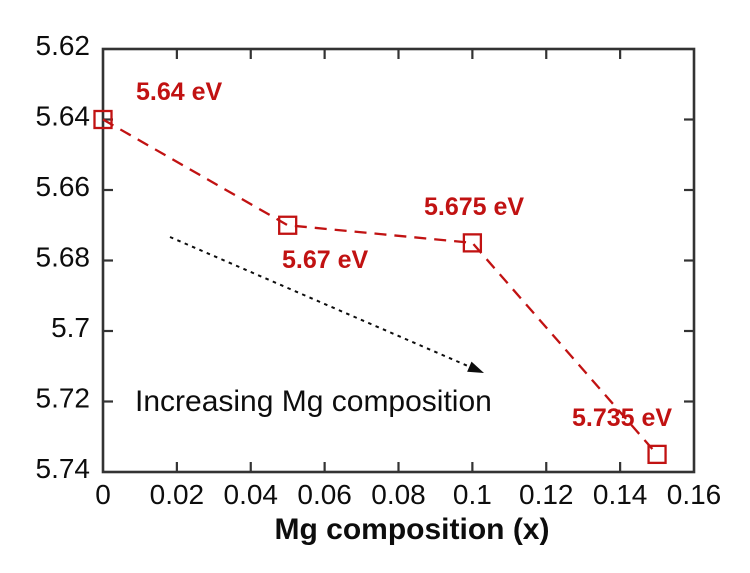 This screenshot has width=750, height=573. I want to click on y-tick-label: 5.64, so click(63, 116).